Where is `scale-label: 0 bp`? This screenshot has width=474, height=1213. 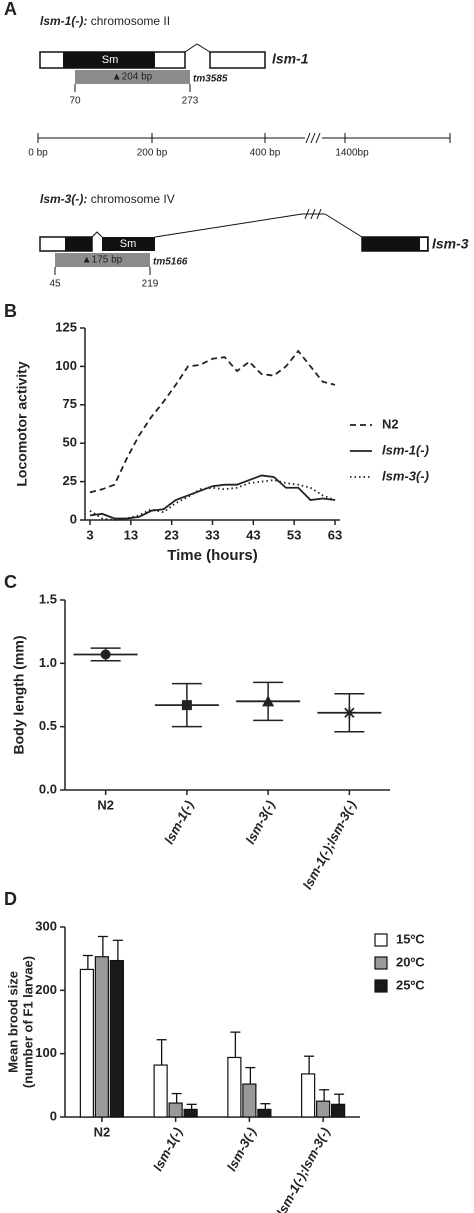 scale-label: 0 bp is located at coordinates (38, 153).